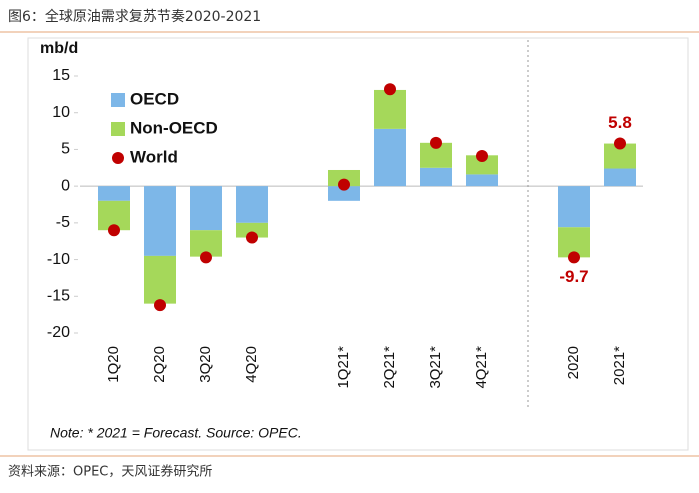 The width and height of the screenshot is (699, 493). I want to click on legend-label: World, so click(154, 156).